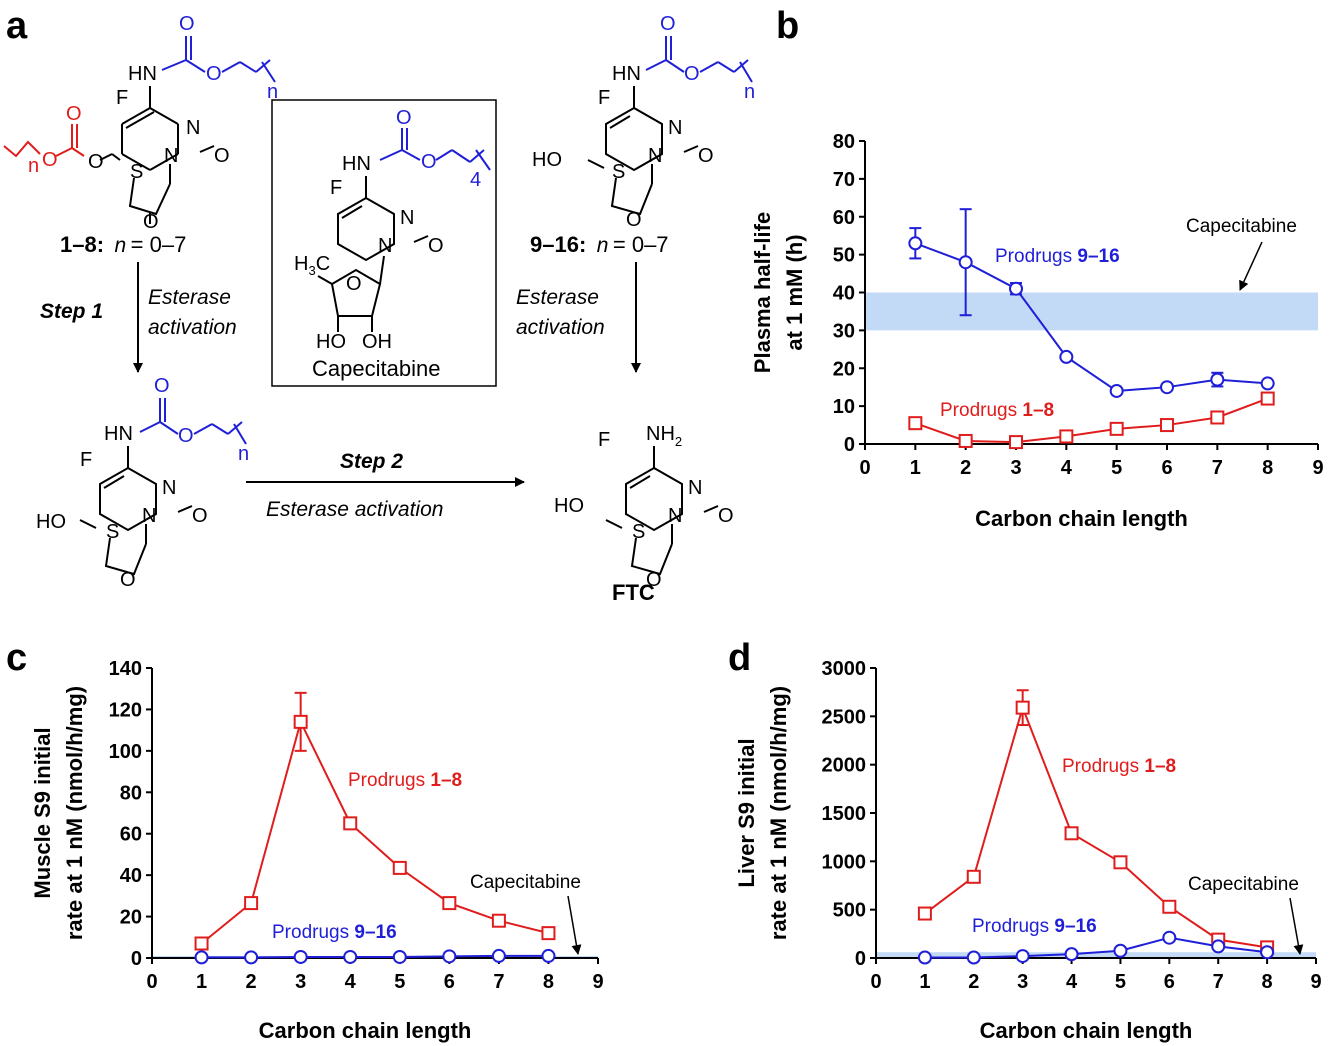 Image resolution: width=1329 pixels, height=1046 pixels. Describe the element at coordinates (560, 327) in the screenshot. I see `right-esterase-line2: activation` at that location.